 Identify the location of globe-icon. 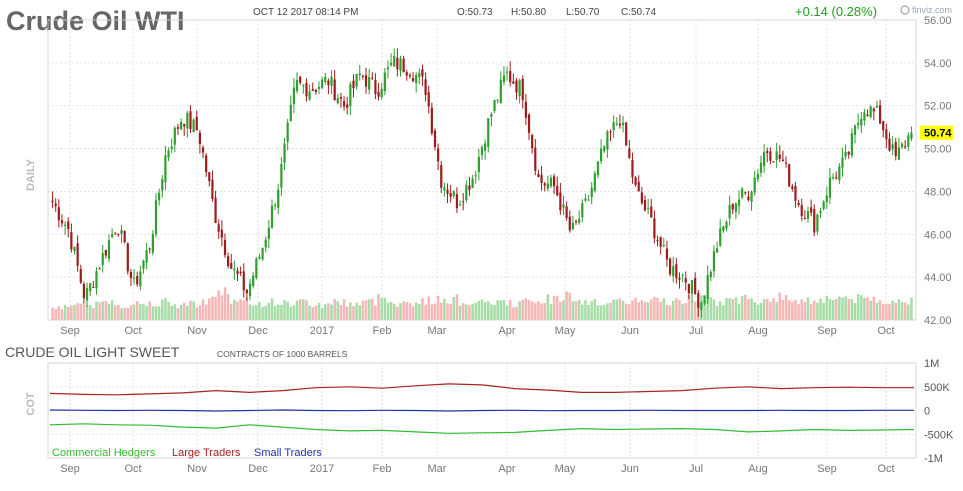
(905, 10).